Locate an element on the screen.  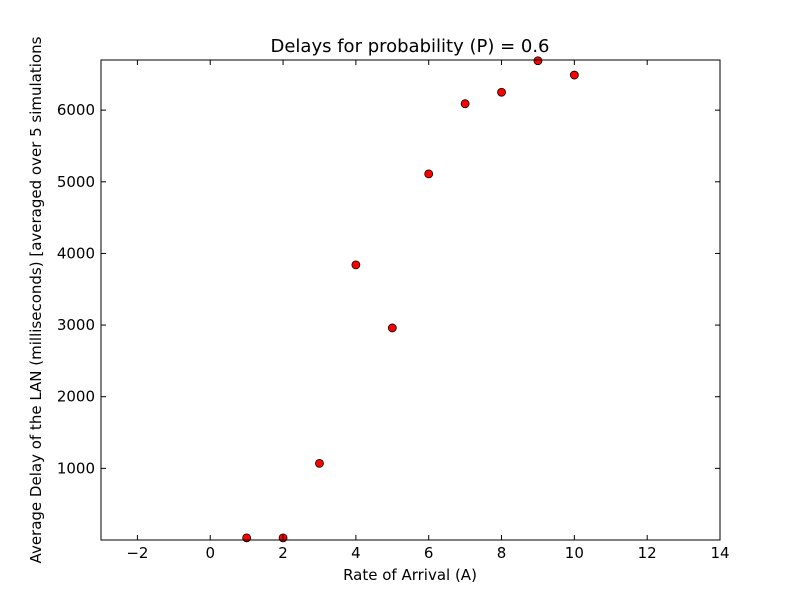
x-tick-label: 2 is located at coordinates (283, 553).